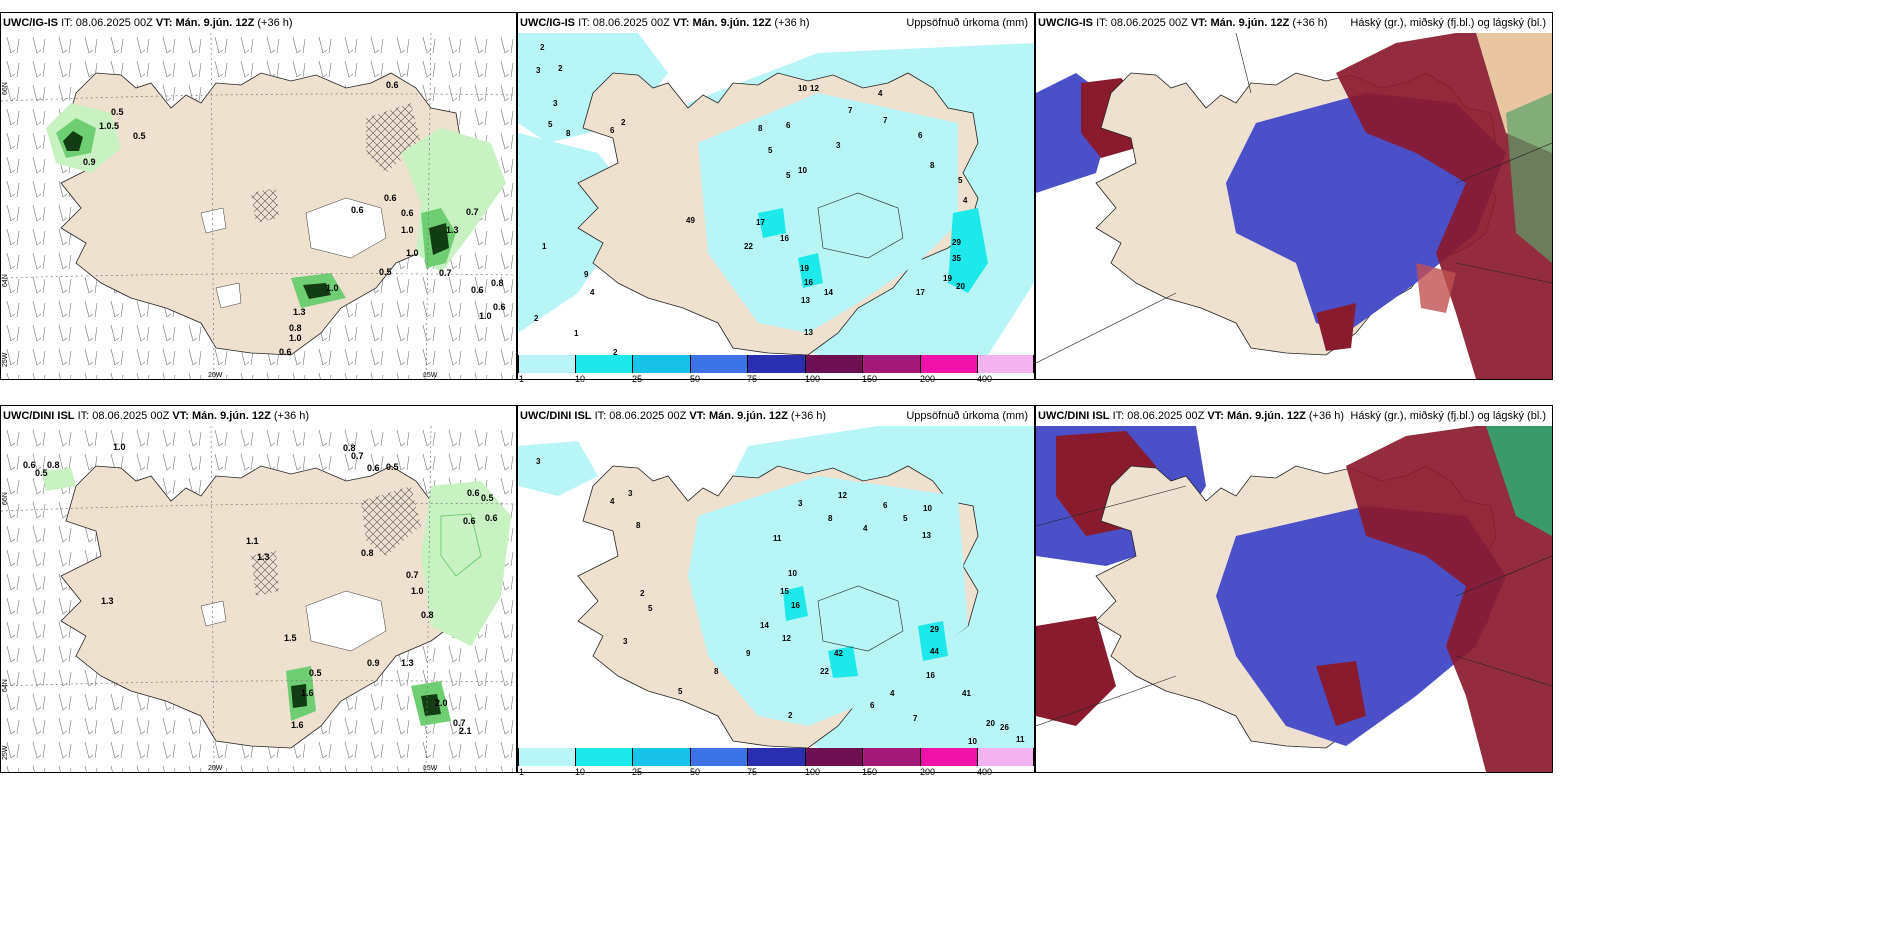 Image resolution: width=1900 pixels, height=950 pixels. What do you see at coordinates (5, 498) in the screenshot?
I see `lat-label-66: 66N` at bounding box center [5, 498].